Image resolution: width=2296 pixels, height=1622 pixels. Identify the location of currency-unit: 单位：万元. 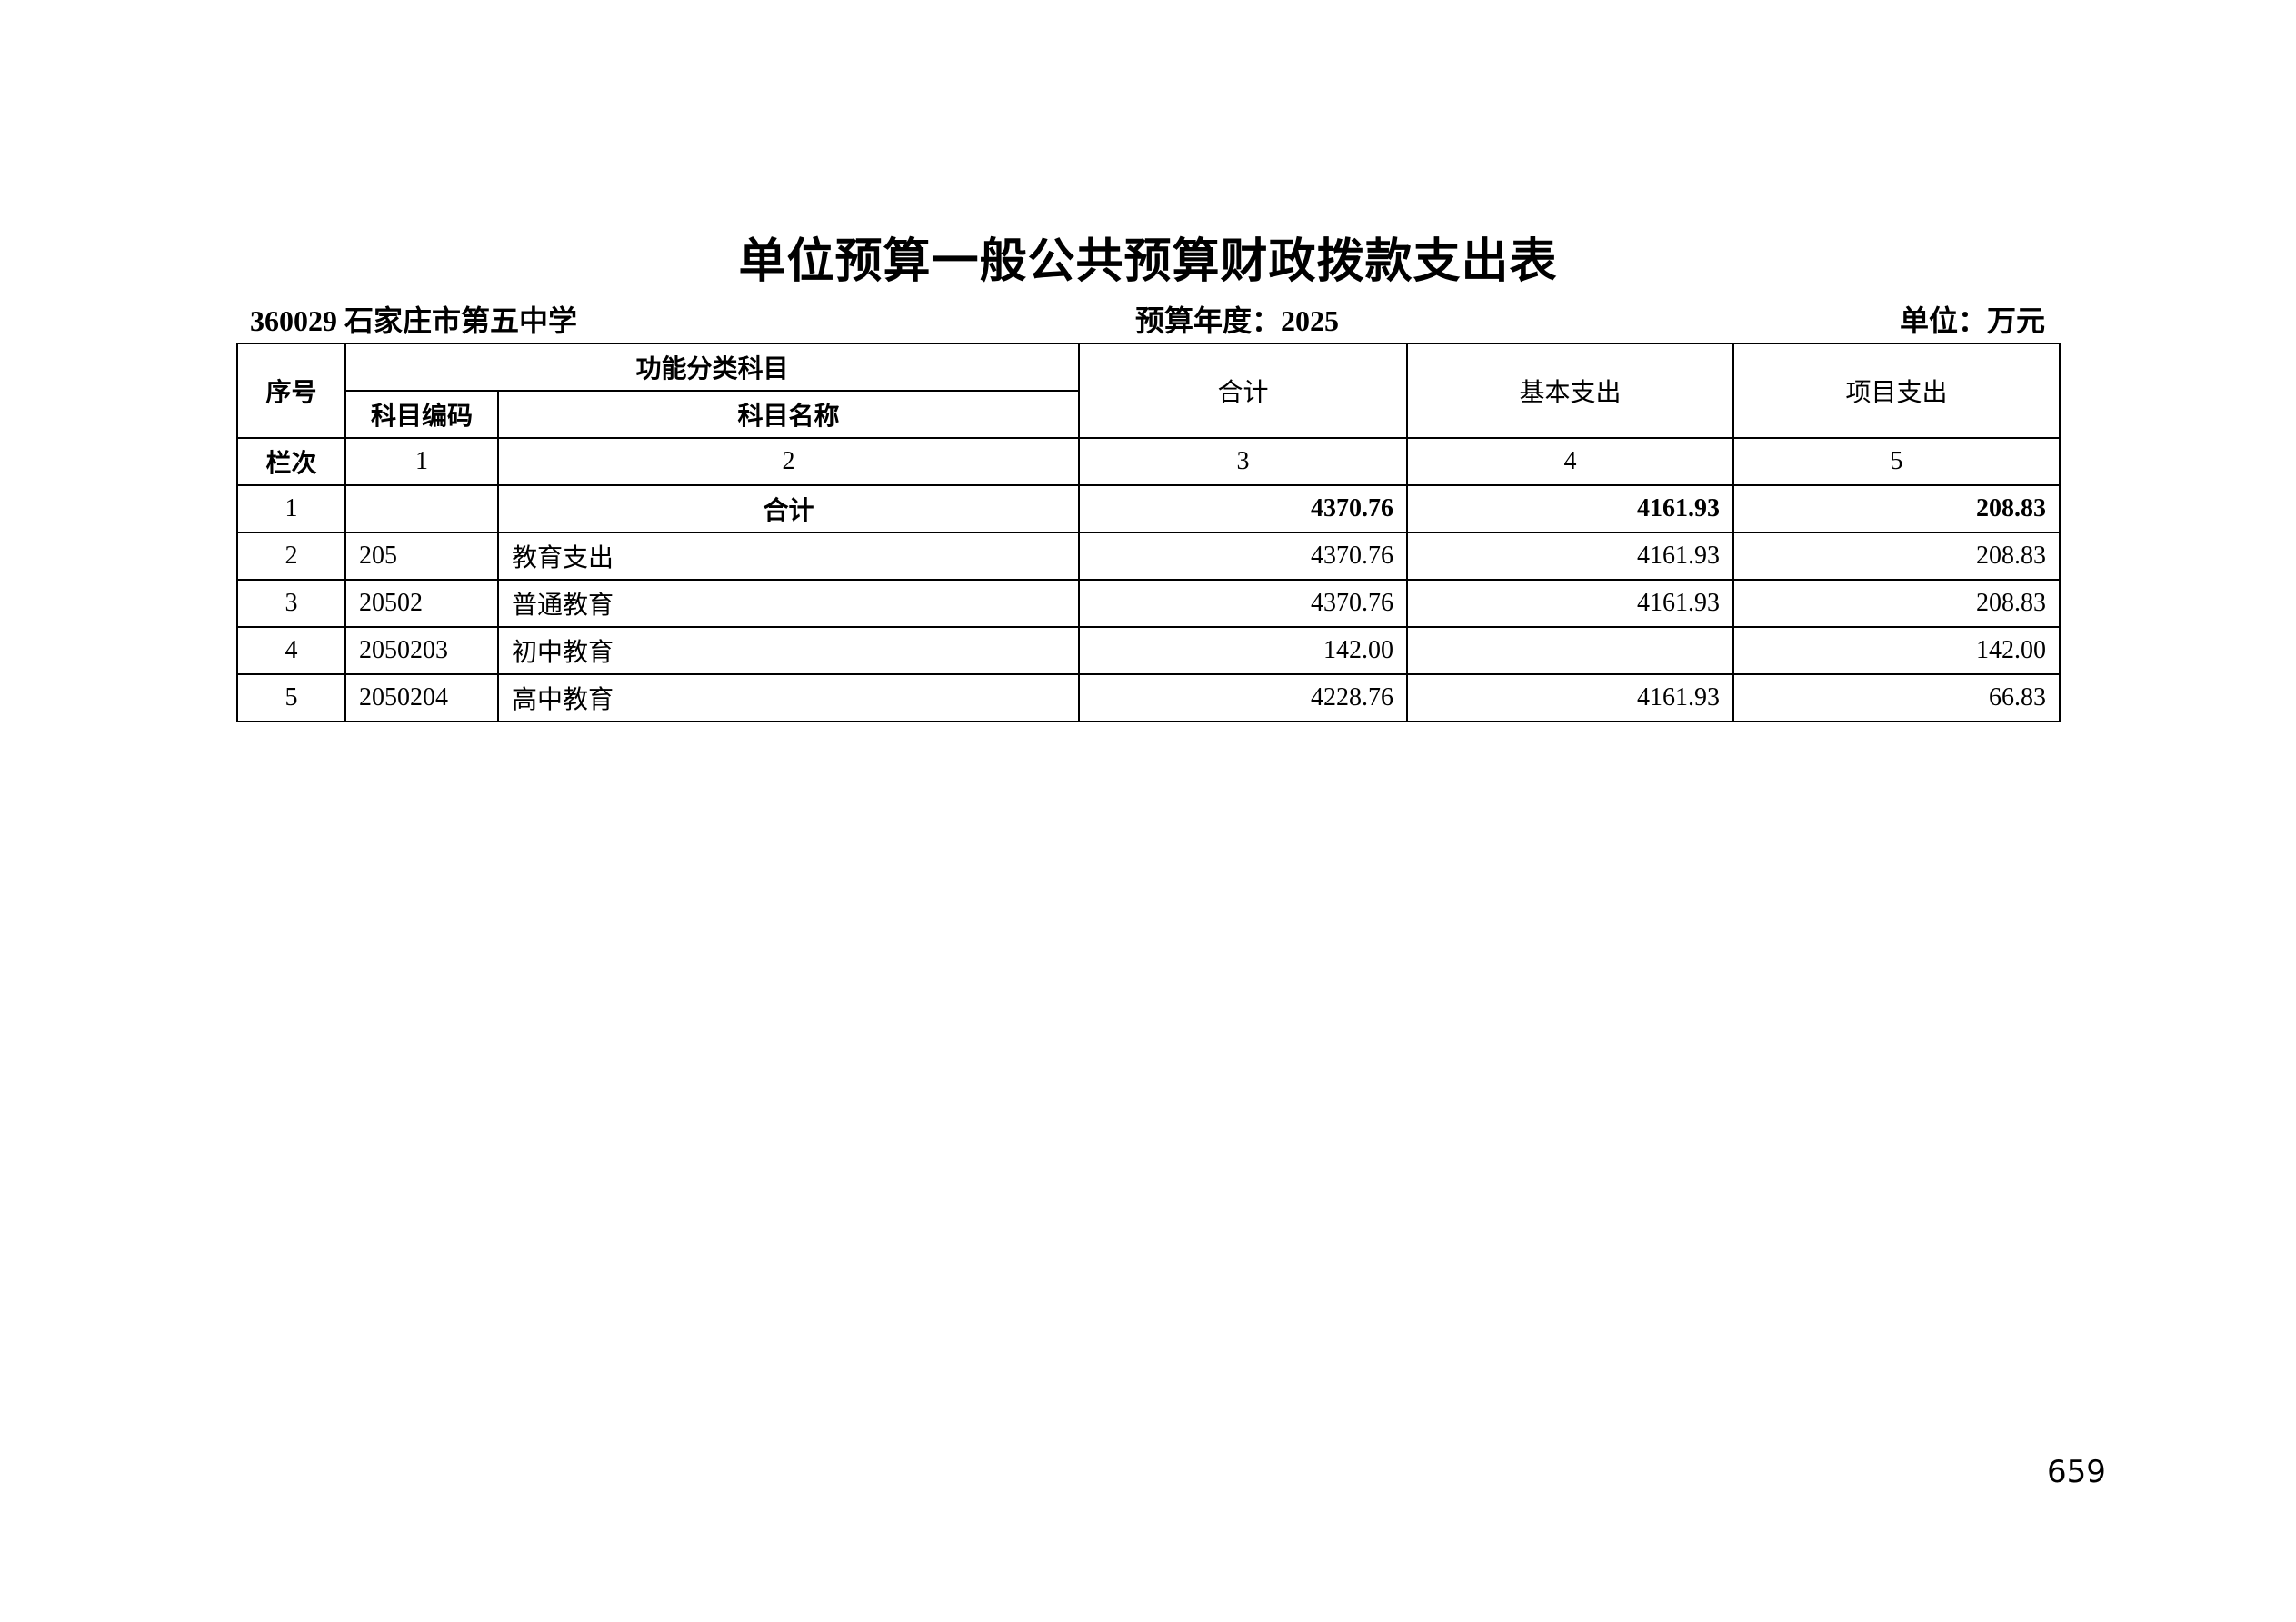
(1972, 320).